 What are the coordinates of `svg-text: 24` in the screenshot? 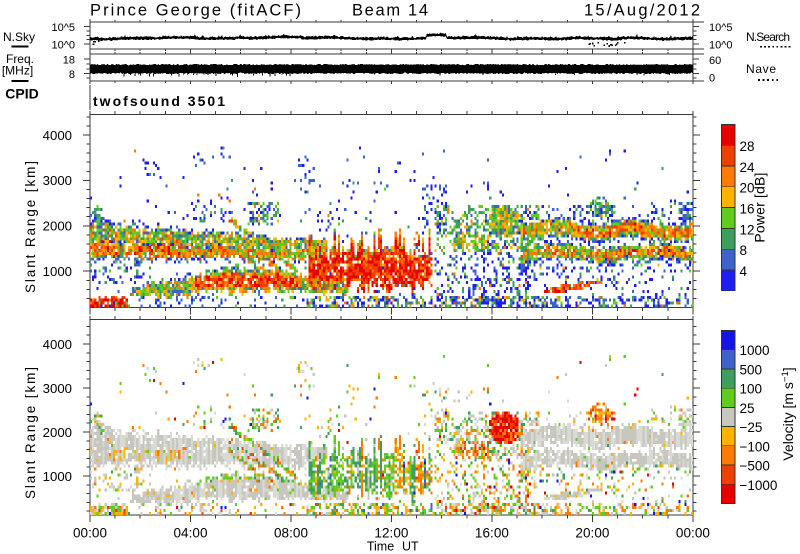 It's located at (748, 167).